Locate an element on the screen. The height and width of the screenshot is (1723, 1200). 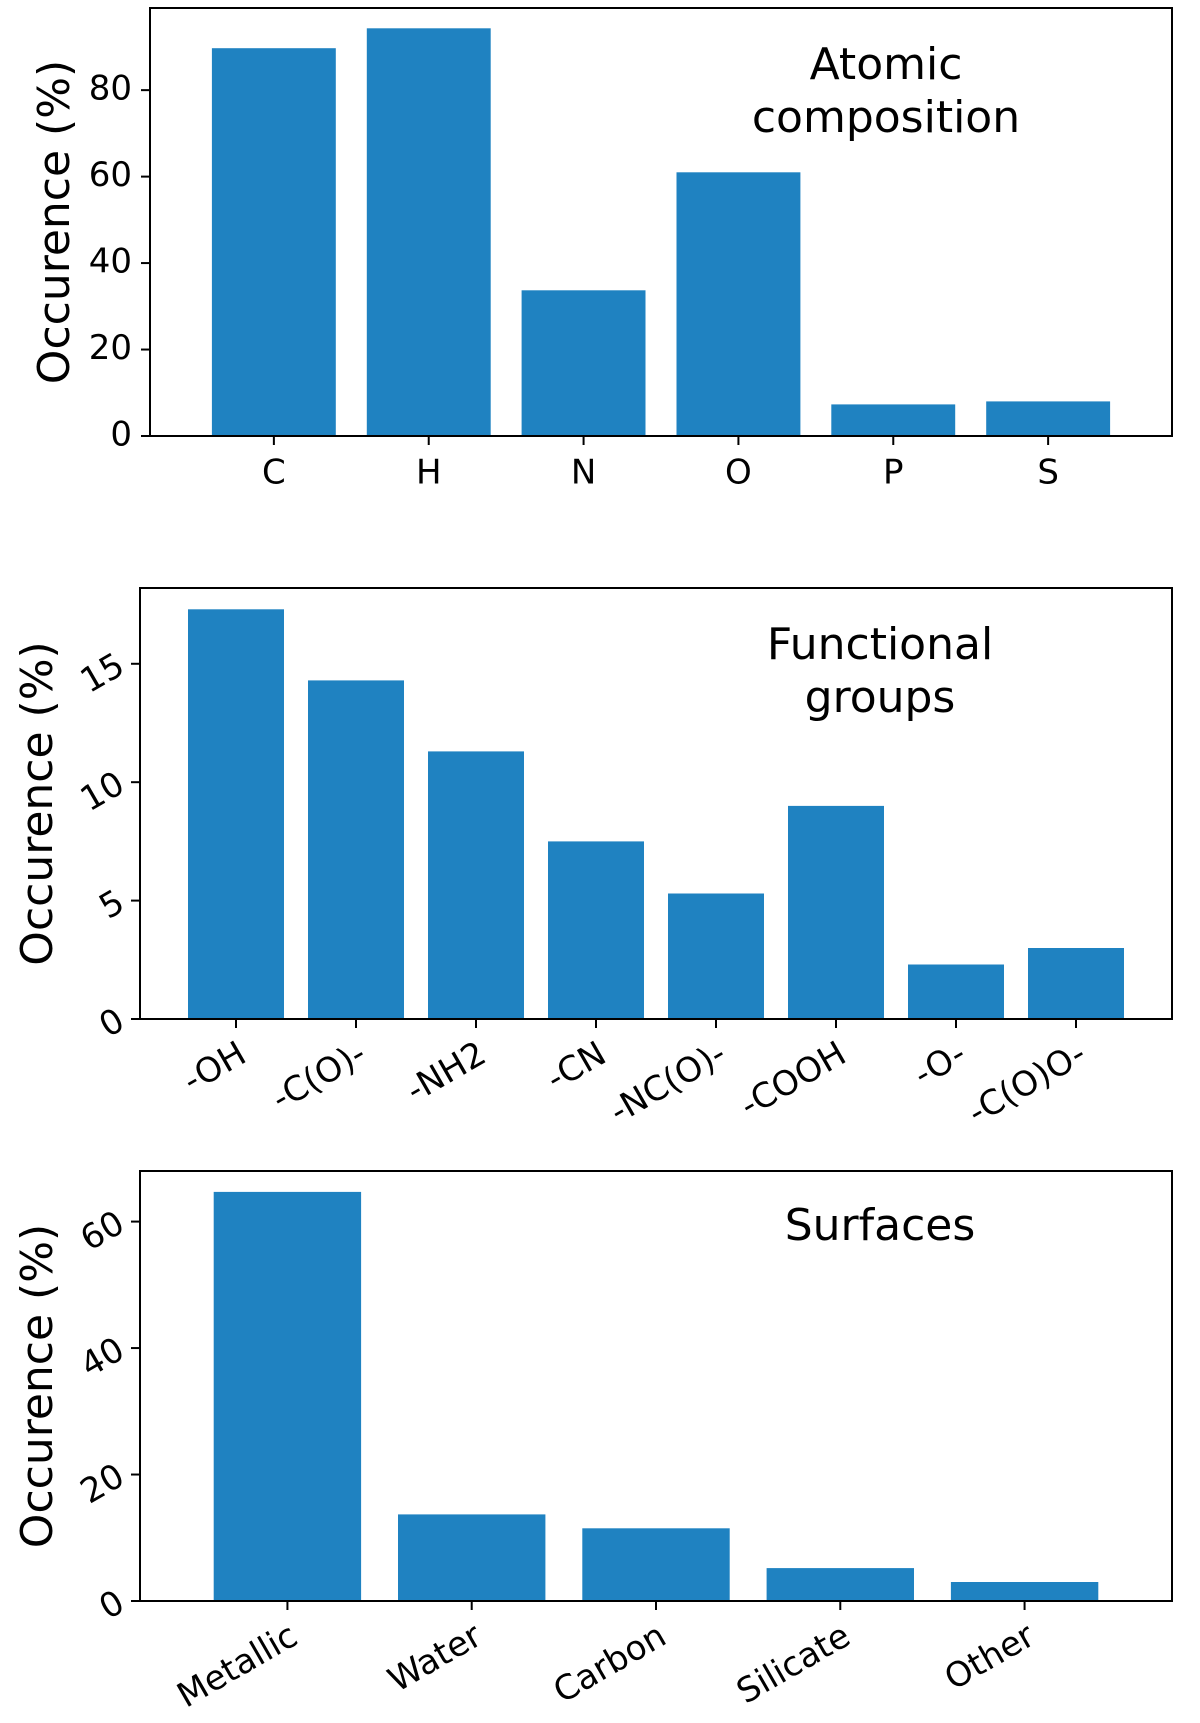
x-tick-label: -COOH is located at coordinates (793, 1080).